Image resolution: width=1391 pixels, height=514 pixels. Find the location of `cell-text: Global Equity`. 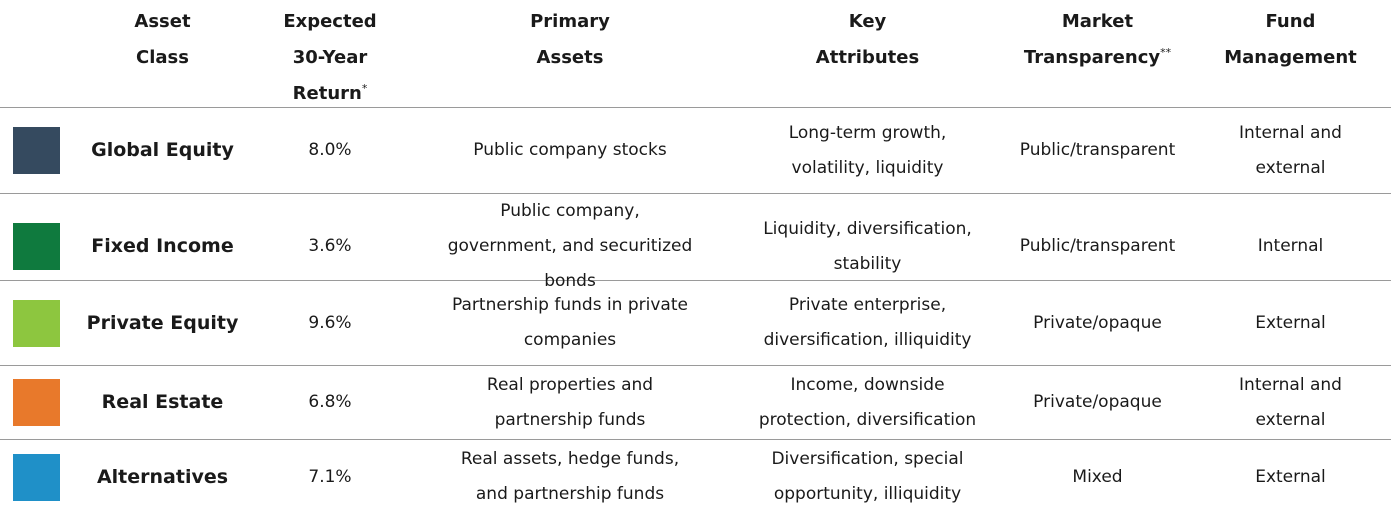

cell-text: Global Equity is located at coordinates (162, 150).